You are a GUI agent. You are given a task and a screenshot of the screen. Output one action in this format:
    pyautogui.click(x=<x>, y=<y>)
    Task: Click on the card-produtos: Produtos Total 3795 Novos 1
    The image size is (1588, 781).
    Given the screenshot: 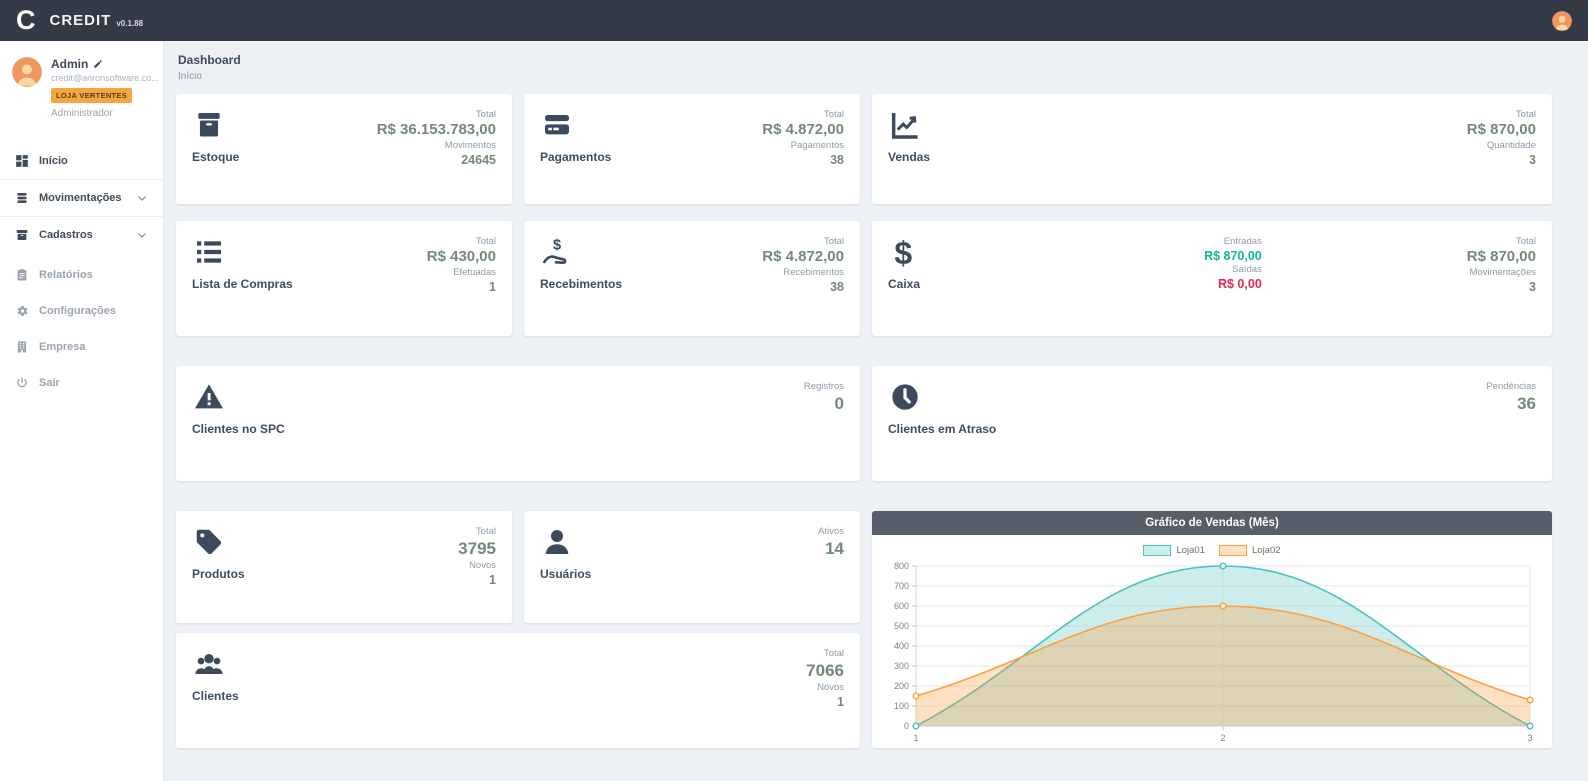 What is the action you would take?
    pyautogui.click(x=344, y=567)
    